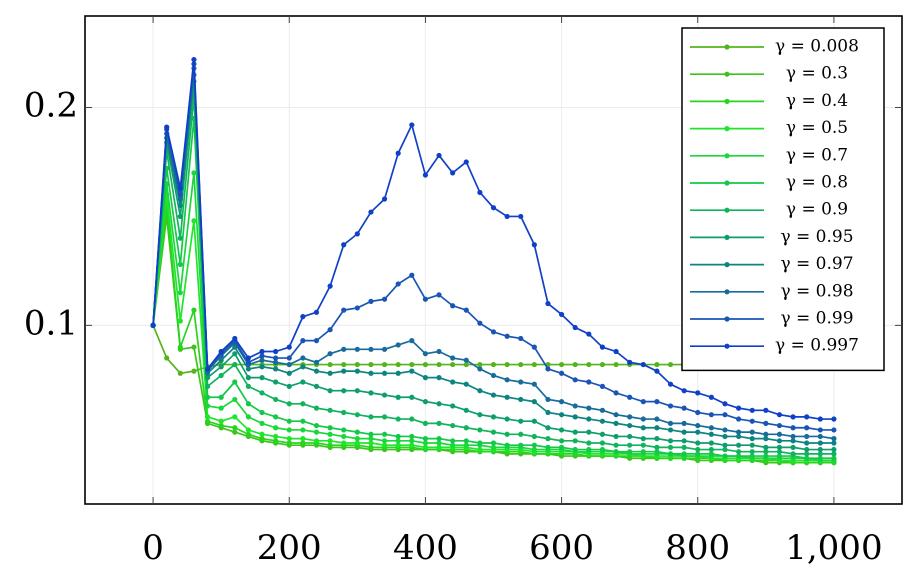  I want to click on legend-label: γ = 0.8, so click(817, 183).